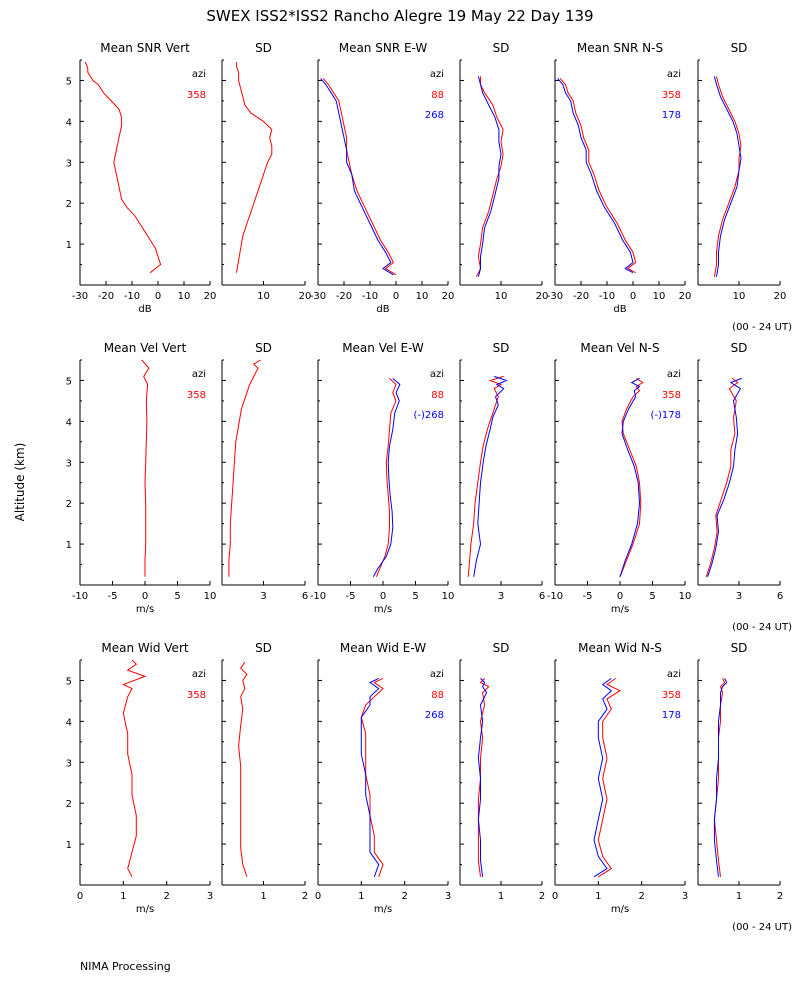 This screenshot has width=800, height=1000. I want to click on panel-title: Mean Vel E-W, so click(383, 348).